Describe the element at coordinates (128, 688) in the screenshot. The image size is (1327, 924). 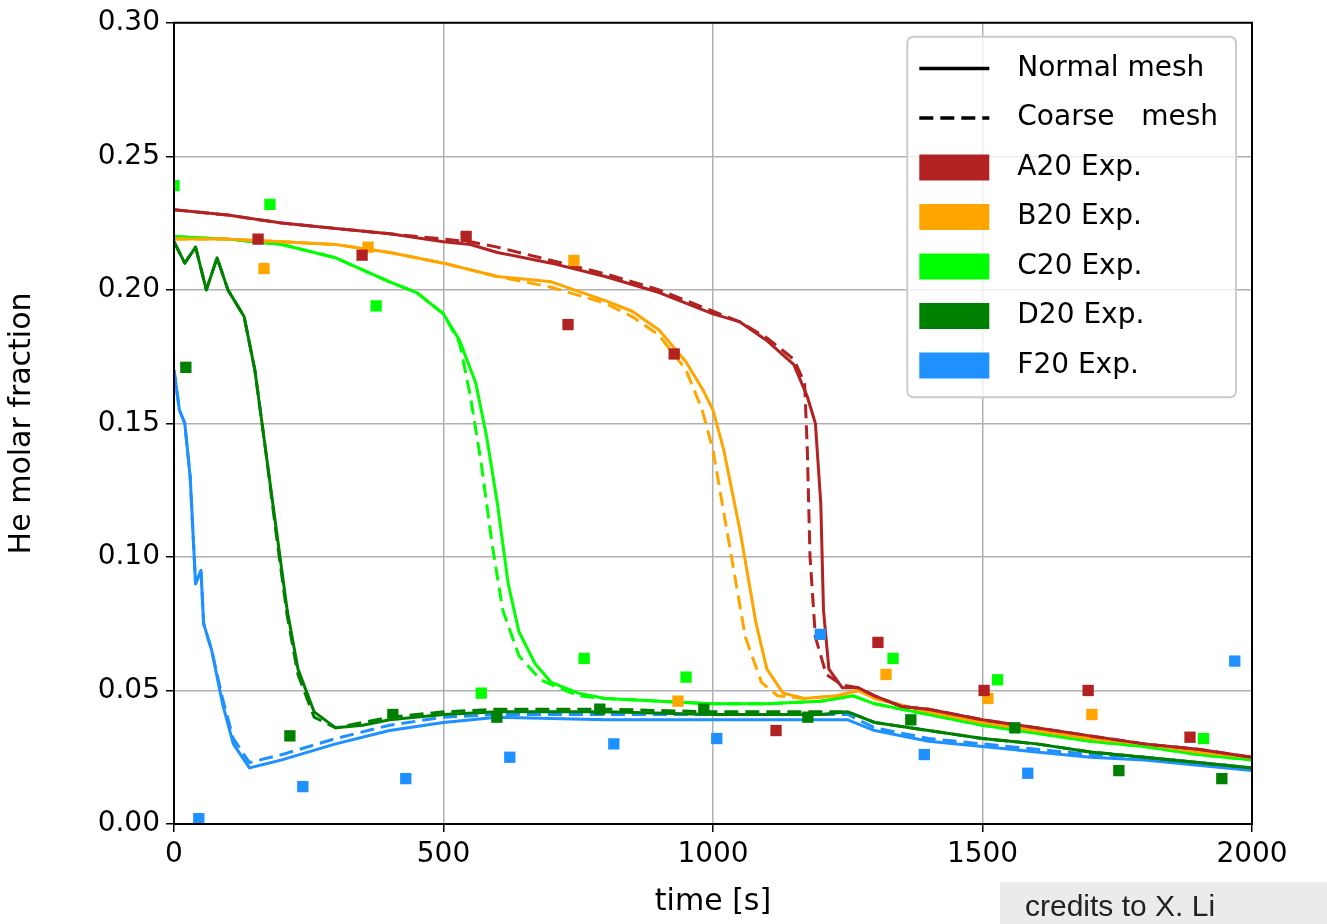
I see `y-tick-label: 0.05` at that location.